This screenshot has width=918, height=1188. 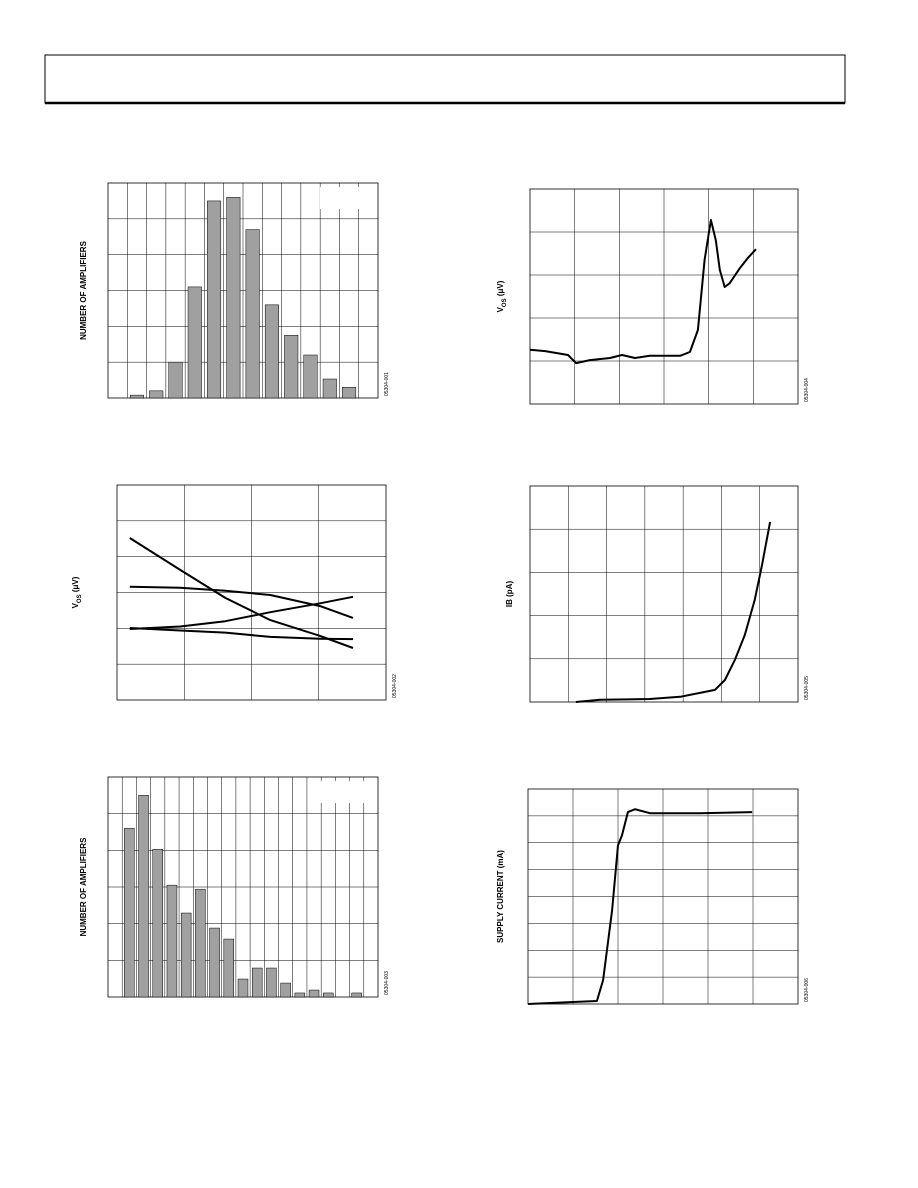 What do you see at coordinates (234, 887) in the screenshot?
I see `chart: NUMBER OF AMPLIFIERS 05304-003` at bounding box center [234, 887].